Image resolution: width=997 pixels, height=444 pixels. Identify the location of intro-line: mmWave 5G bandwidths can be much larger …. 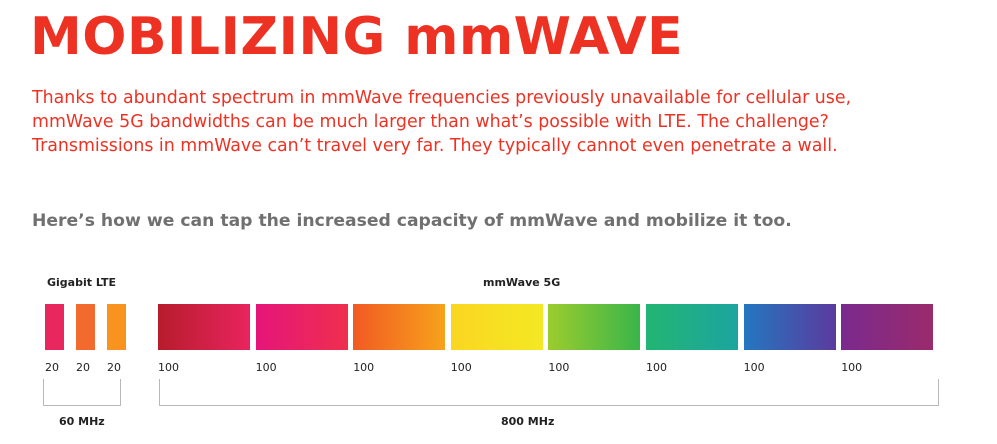
(430, 122).